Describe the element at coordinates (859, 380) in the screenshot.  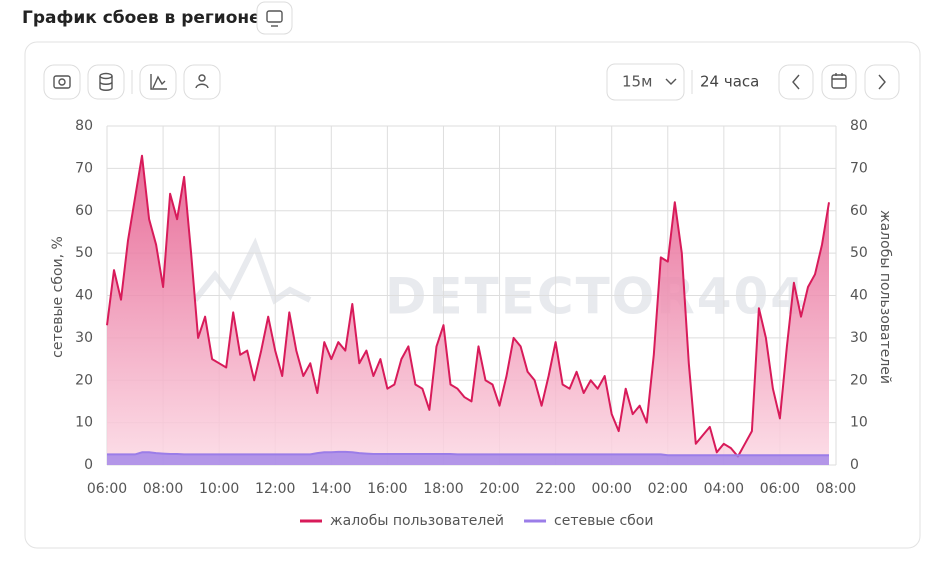
I see `y2-tick-label: 20` at that location.